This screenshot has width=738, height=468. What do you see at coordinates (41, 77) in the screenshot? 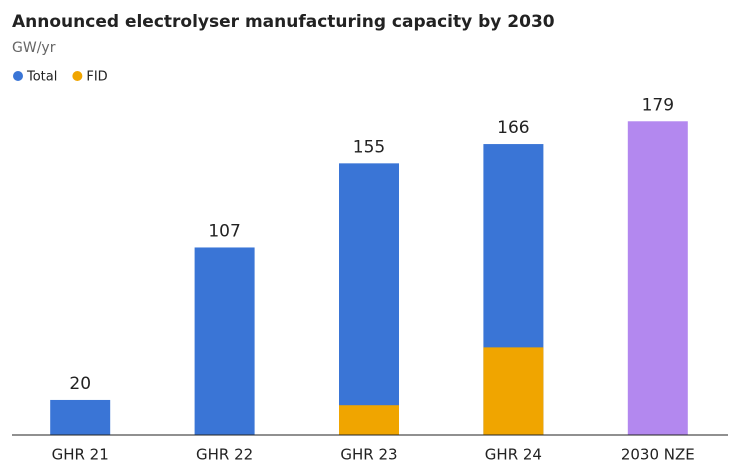
I see `legend-label: Total` at bounding box center [41, 77].